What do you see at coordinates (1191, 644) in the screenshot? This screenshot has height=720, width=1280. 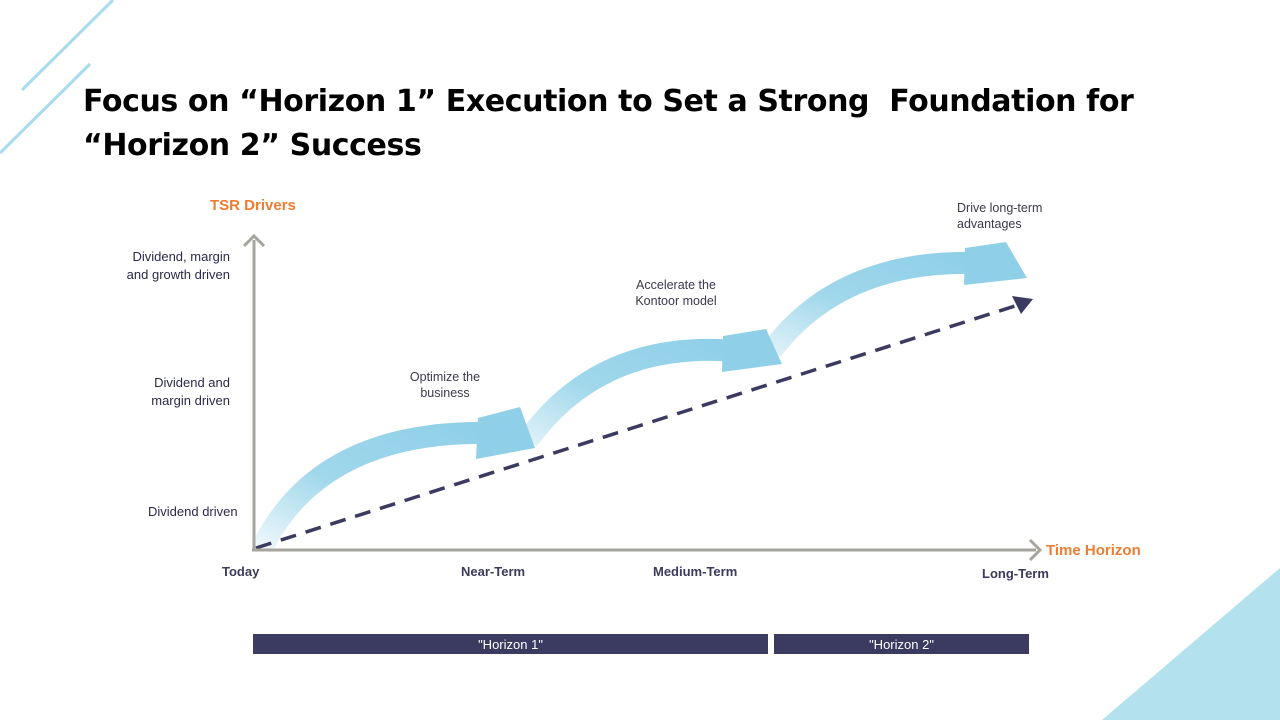 I see `decorative-corner-triangle` at bounding box center [1191, 644].